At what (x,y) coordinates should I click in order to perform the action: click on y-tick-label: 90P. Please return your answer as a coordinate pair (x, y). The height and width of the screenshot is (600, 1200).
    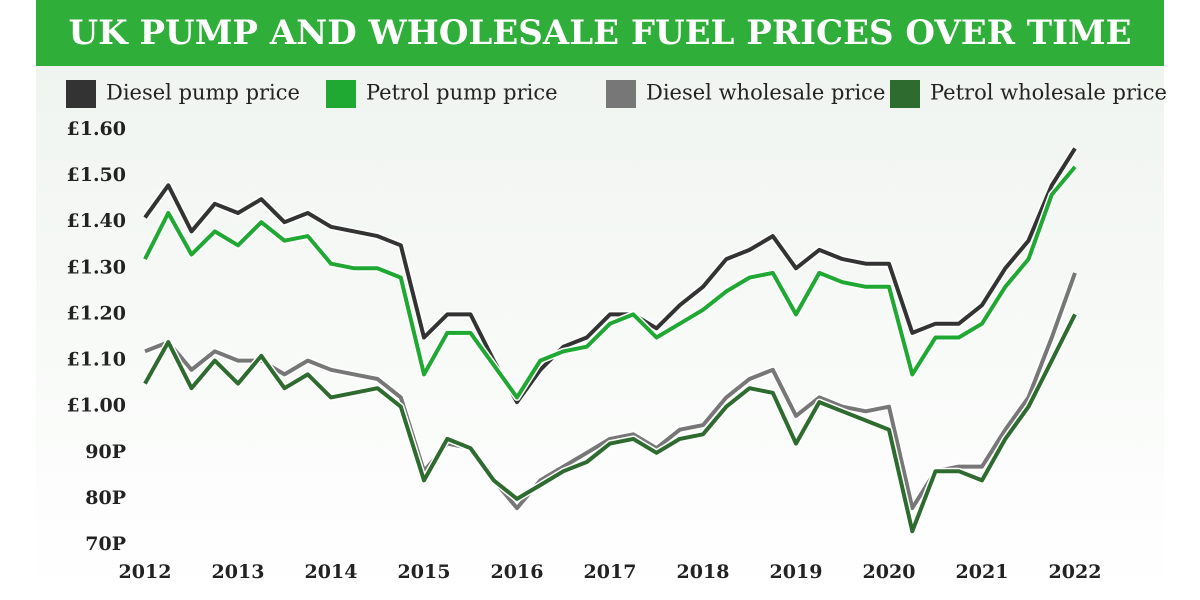
    Looking at the image, I should click on (105, 452).